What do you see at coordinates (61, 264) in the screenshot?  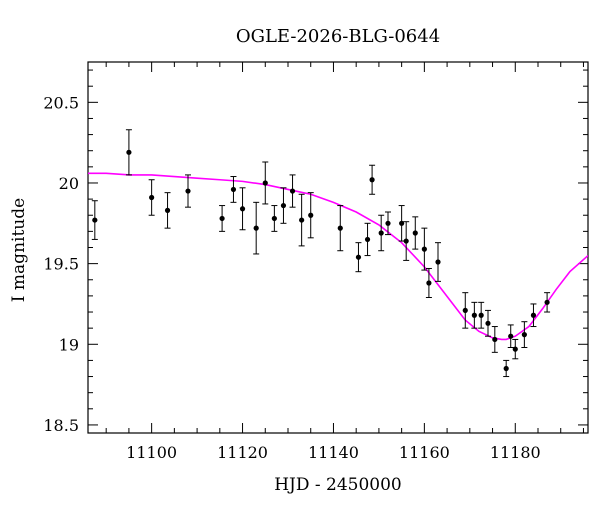 I see `y-tick-label: 19.5` at bounding box center [61, 264].